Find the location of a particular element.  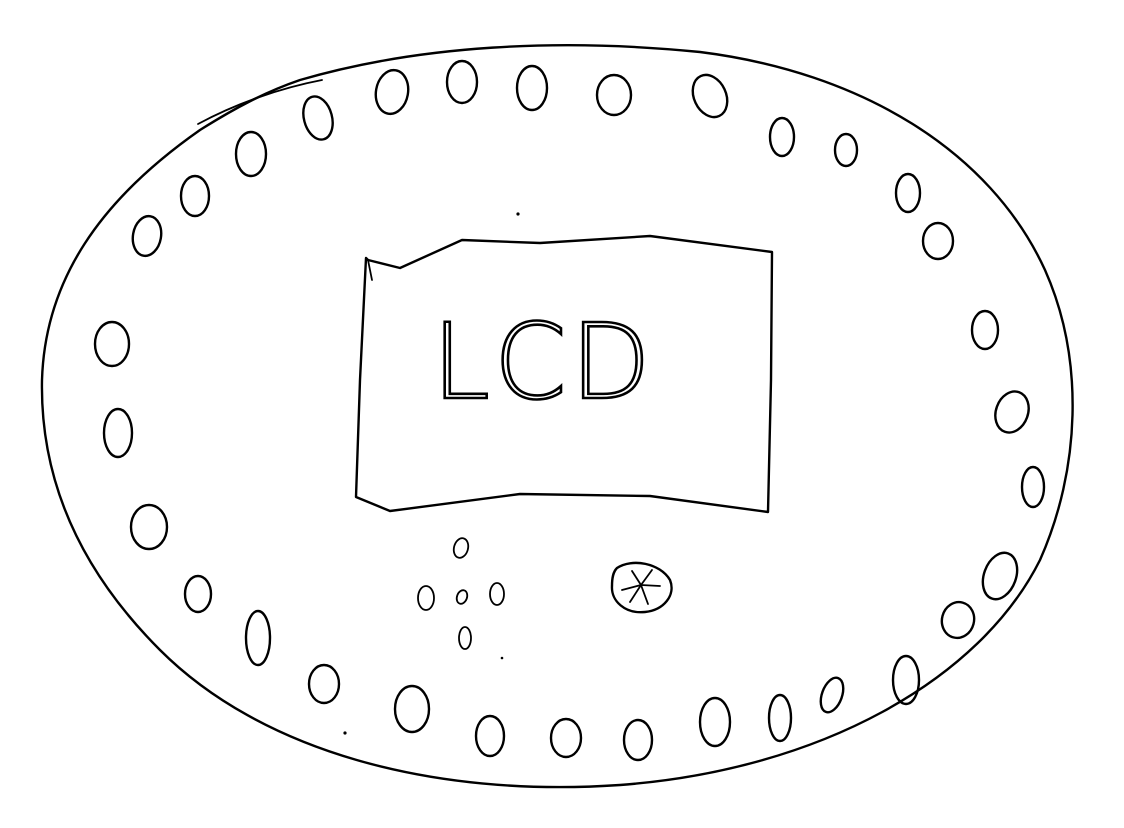

dpad-right-button is located at coordinates (497, 594).